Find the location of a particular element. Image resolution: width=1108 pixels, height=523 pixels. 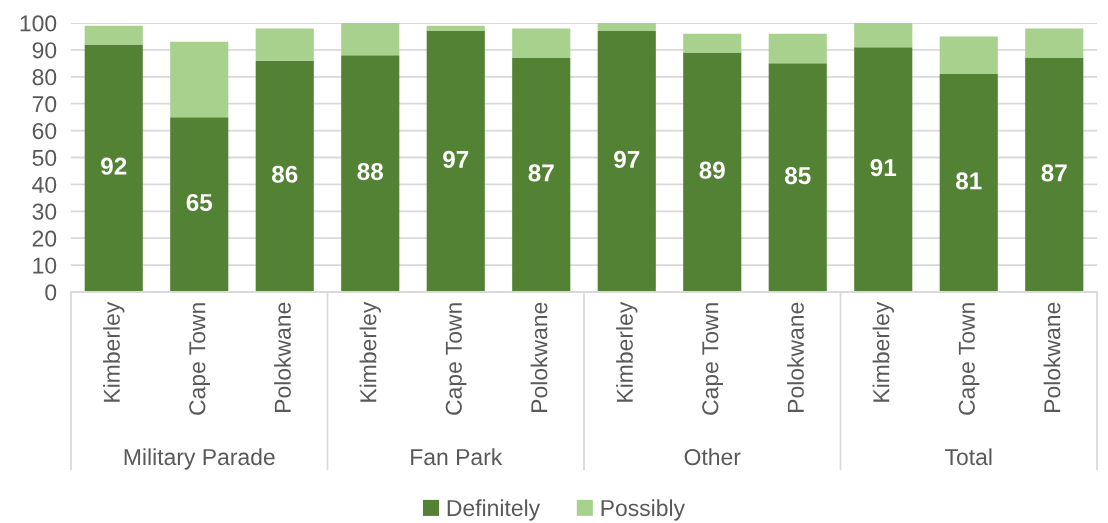

data-label: 85 is located at coordinates (798, 175).